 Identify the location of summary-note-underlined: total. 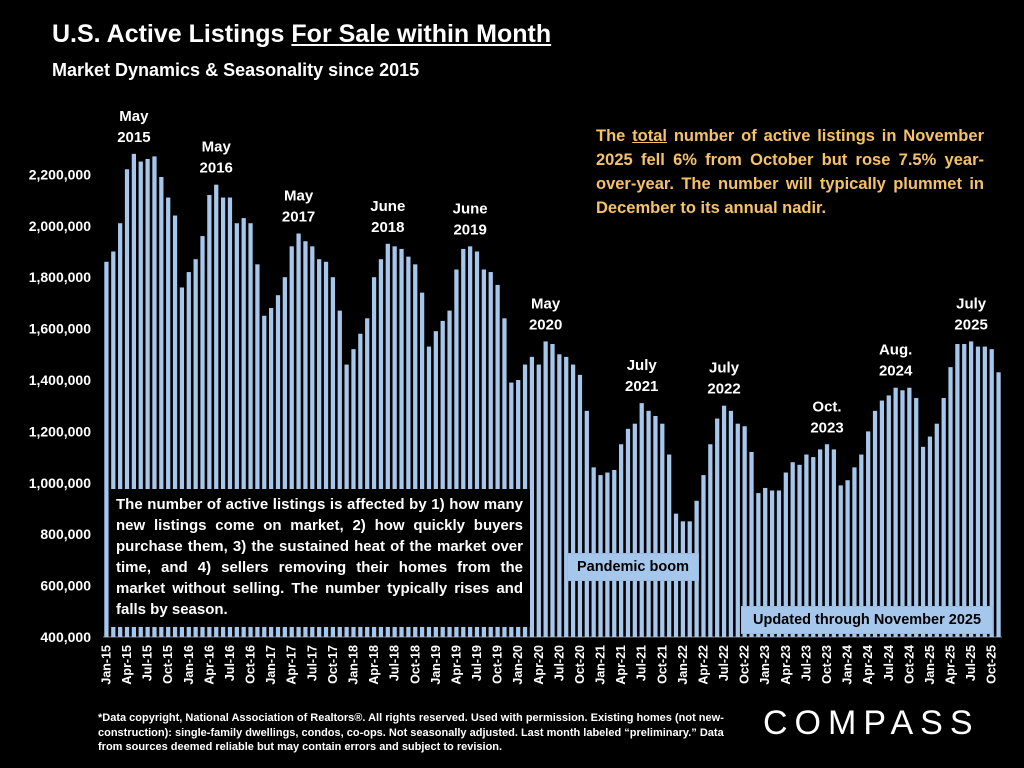
(650, 136).